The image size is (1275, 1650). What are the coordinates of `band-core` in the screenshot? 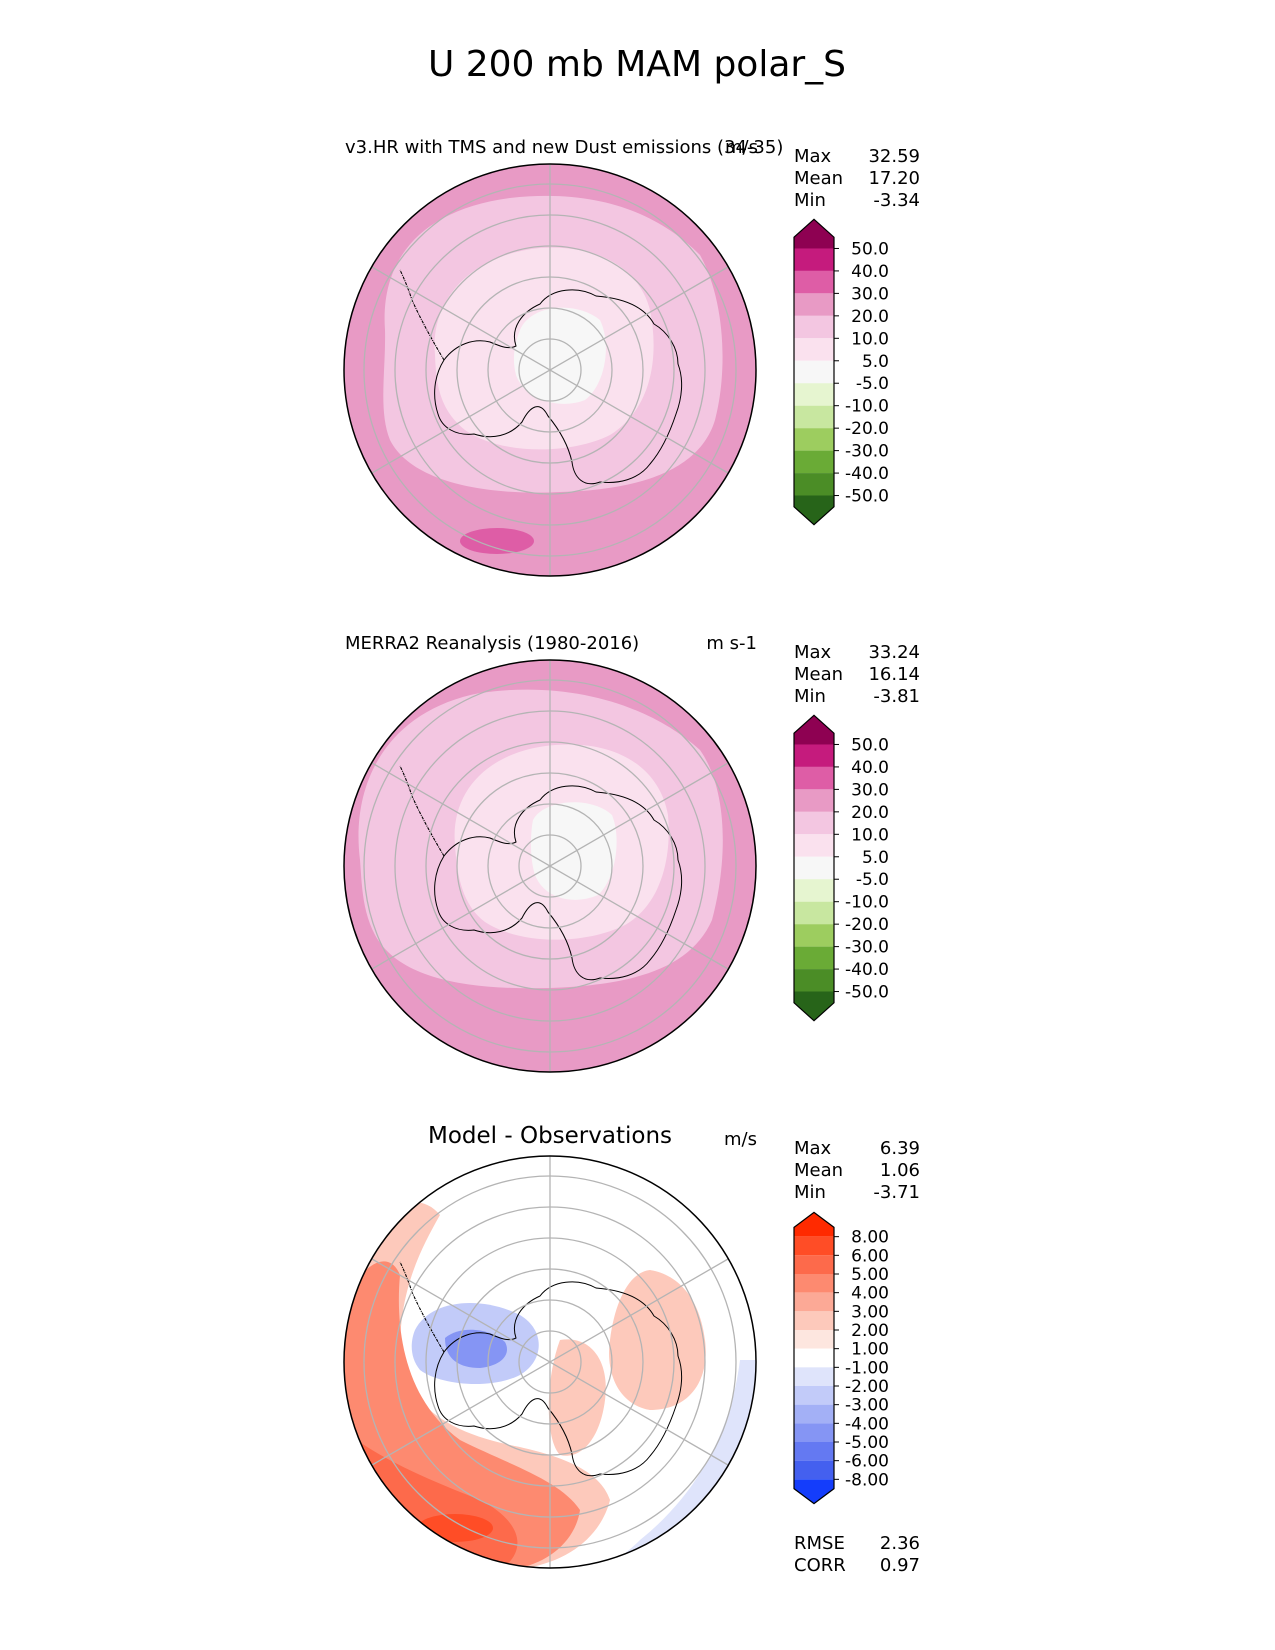 It's located at (559, 355).